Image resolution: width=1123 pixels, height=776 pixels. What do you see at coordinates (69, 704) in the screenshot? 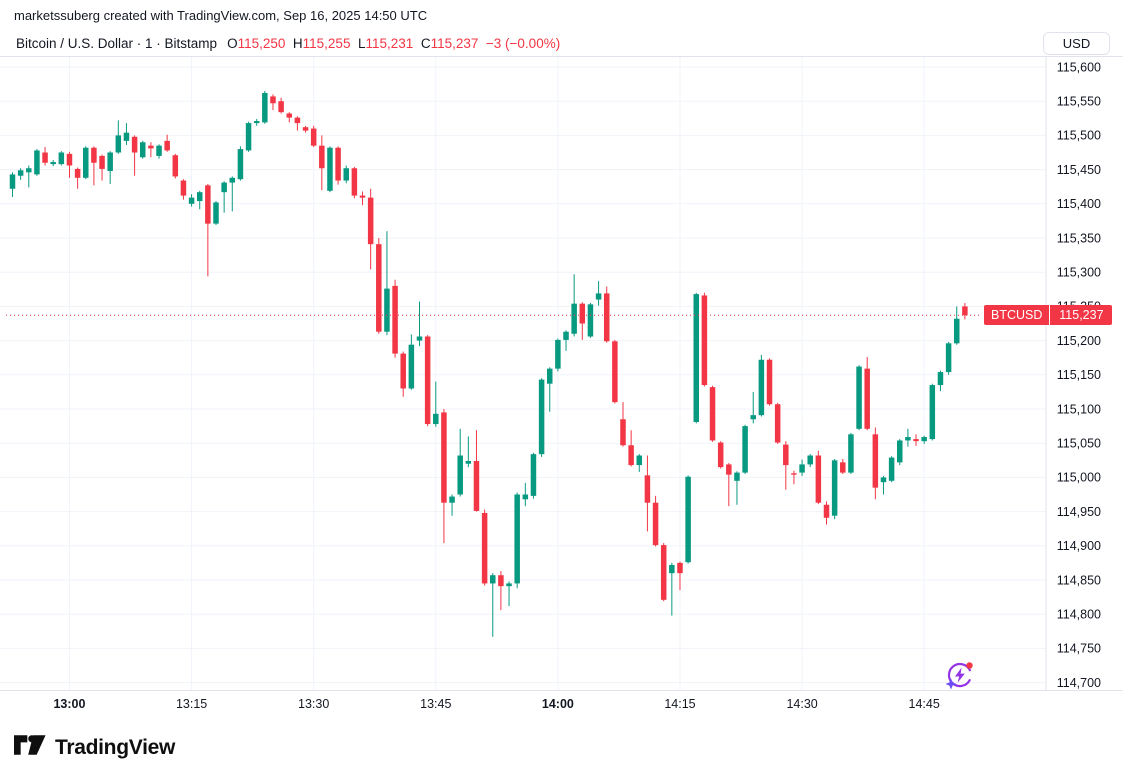
I see `time-axis-label: 13:00` at bounding box center [69, 704].